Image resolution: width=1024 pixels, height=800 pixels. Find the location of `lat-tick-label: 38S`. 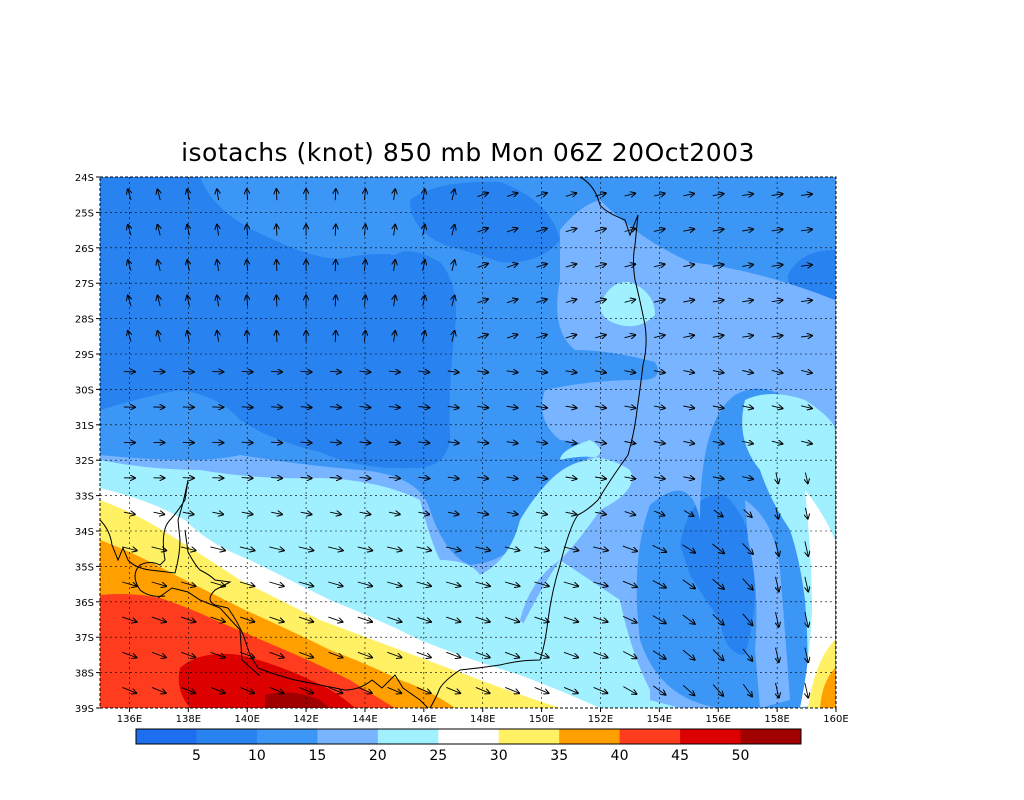

lat-tick-label: 38S is located at coordinates (84, 674).